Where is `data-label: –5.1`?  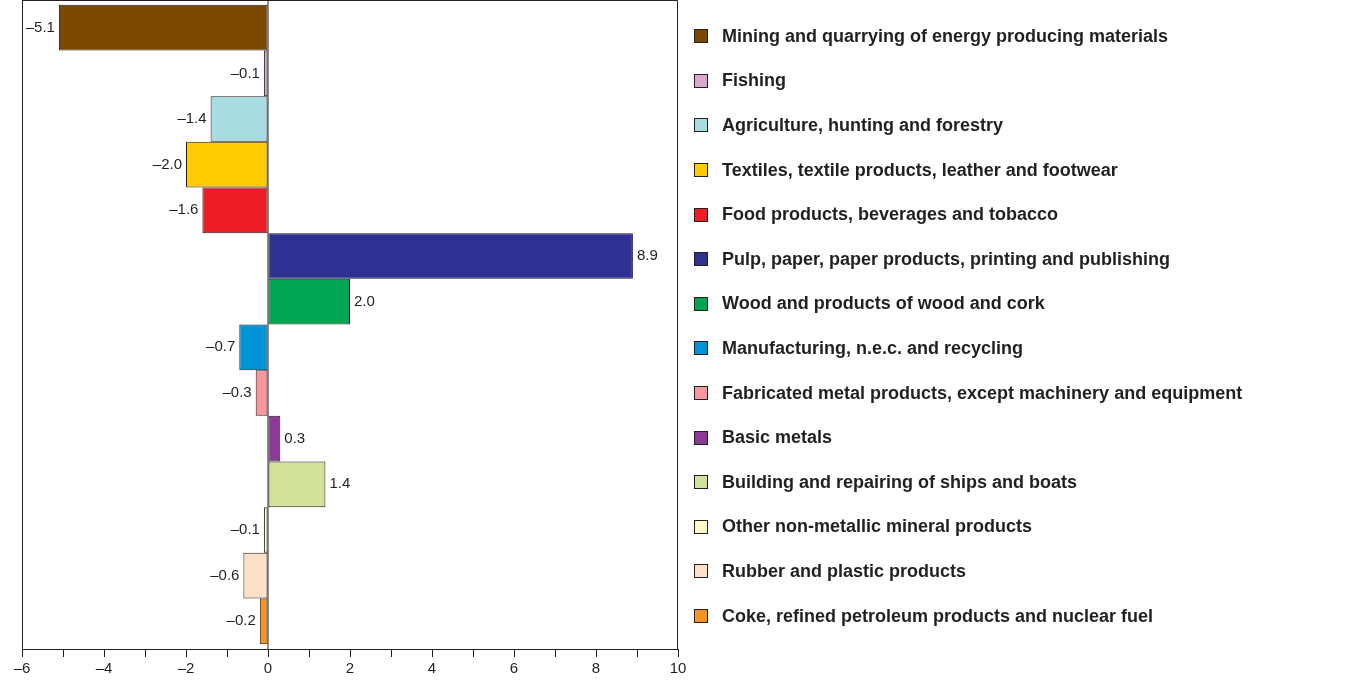
data-label: –5.1 is located at coordinates (40, 26).